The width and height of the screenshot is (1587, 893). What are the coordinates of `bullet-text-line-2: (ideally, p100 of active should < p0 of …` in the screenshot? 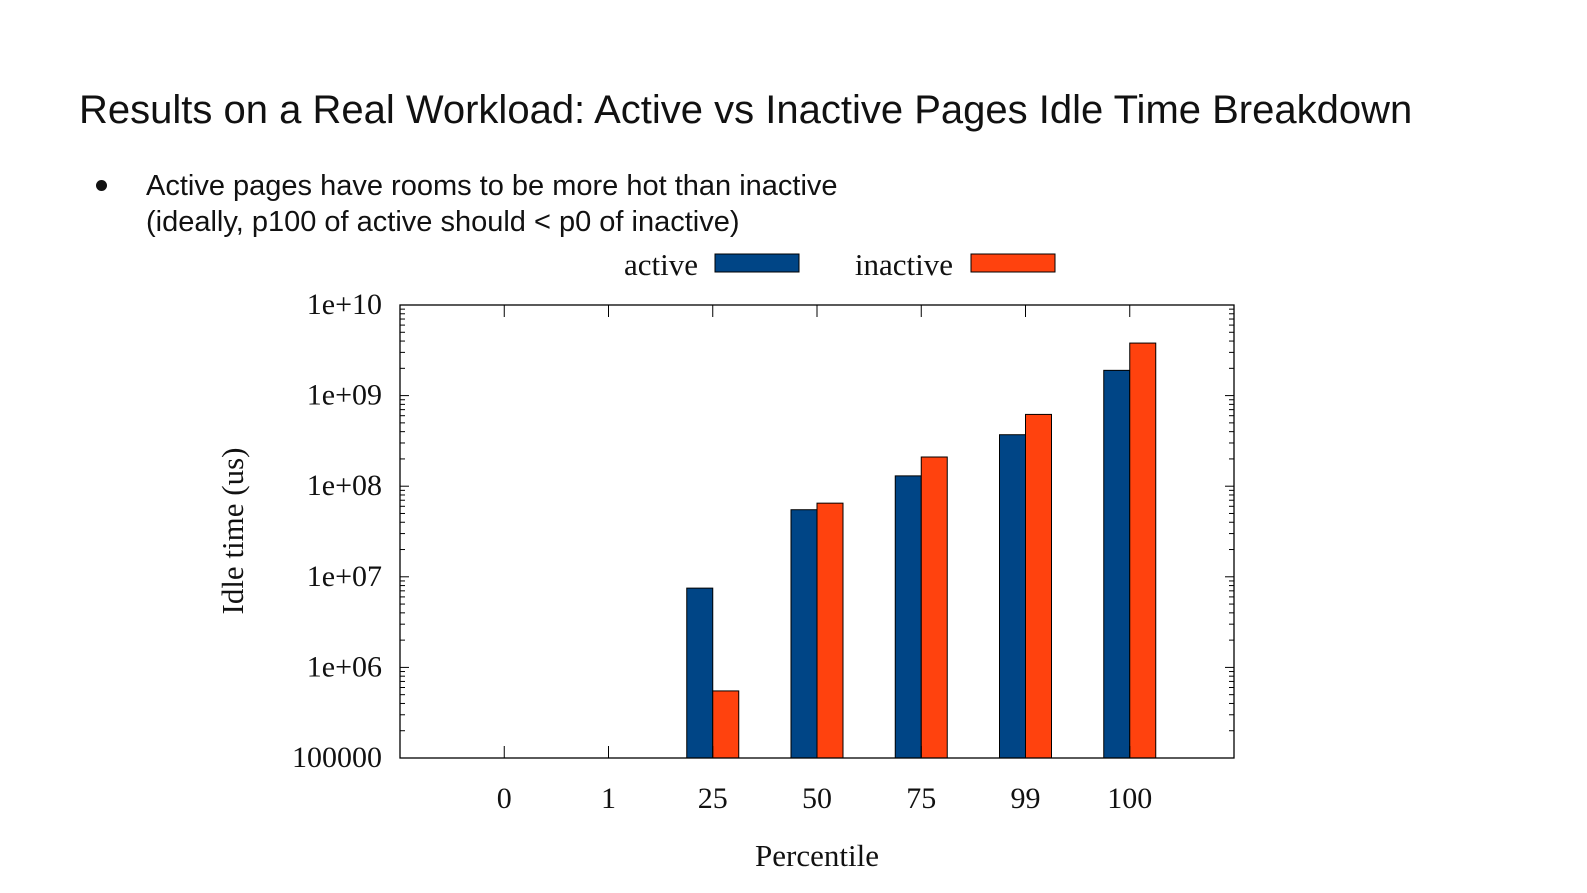 It's located at (443, 222).